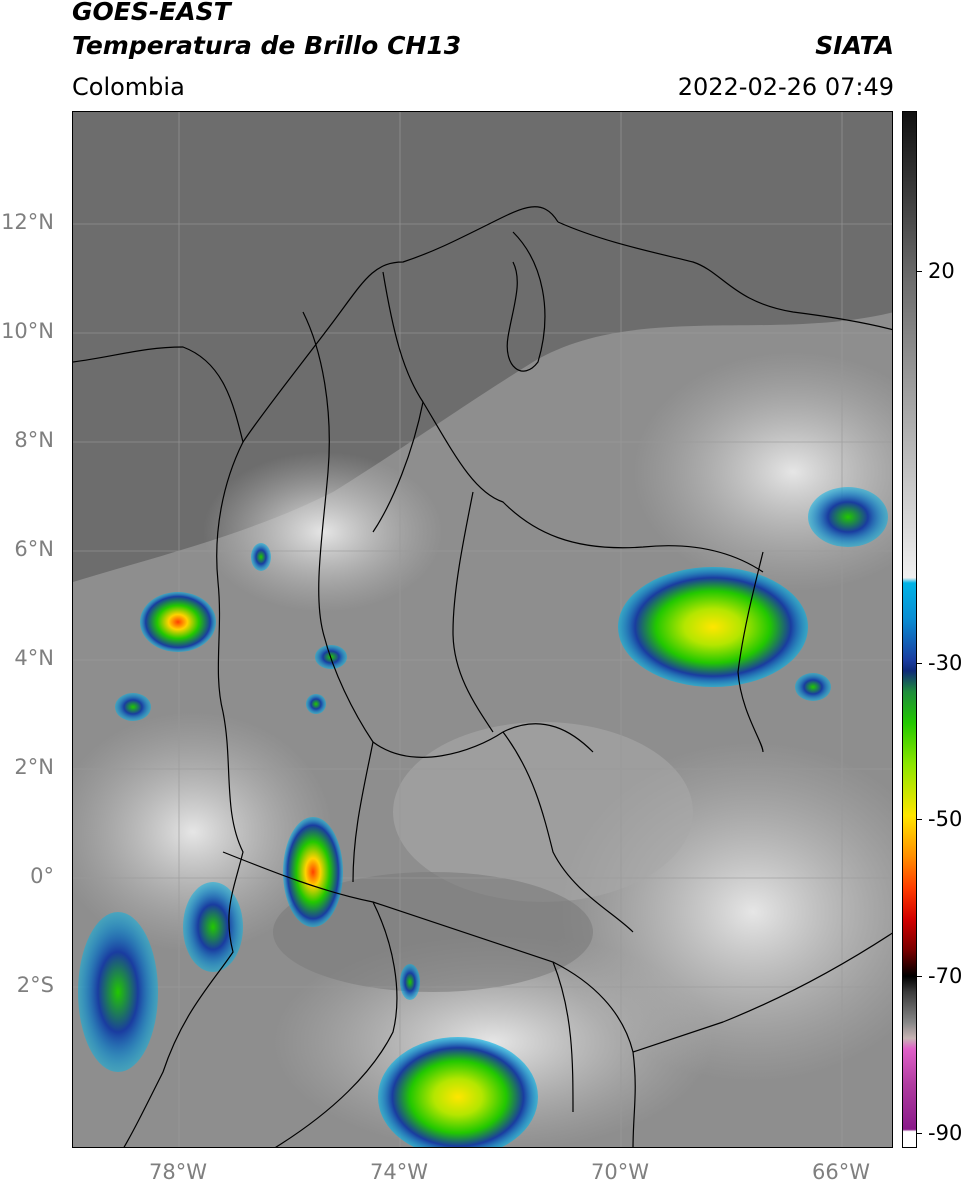  Describe the element at coordinates (34, 549) in the screenshot. I see `lat-label-6n: 6°N` at that location.